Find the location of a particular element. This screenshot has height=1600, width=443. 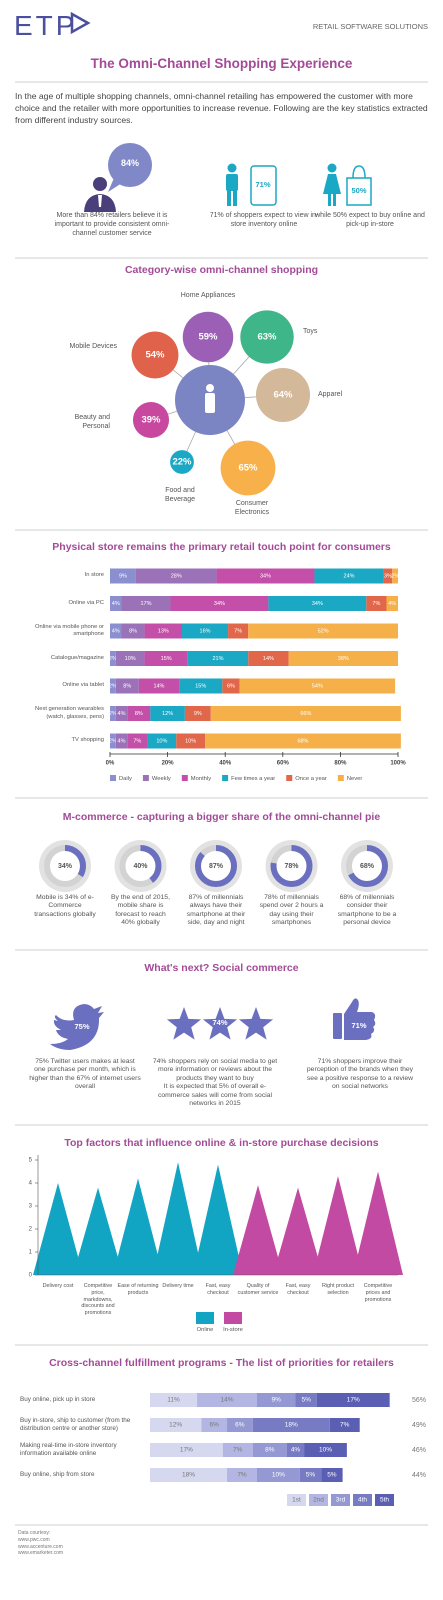

bar-label: 14% is located at coordinates (268, 659).